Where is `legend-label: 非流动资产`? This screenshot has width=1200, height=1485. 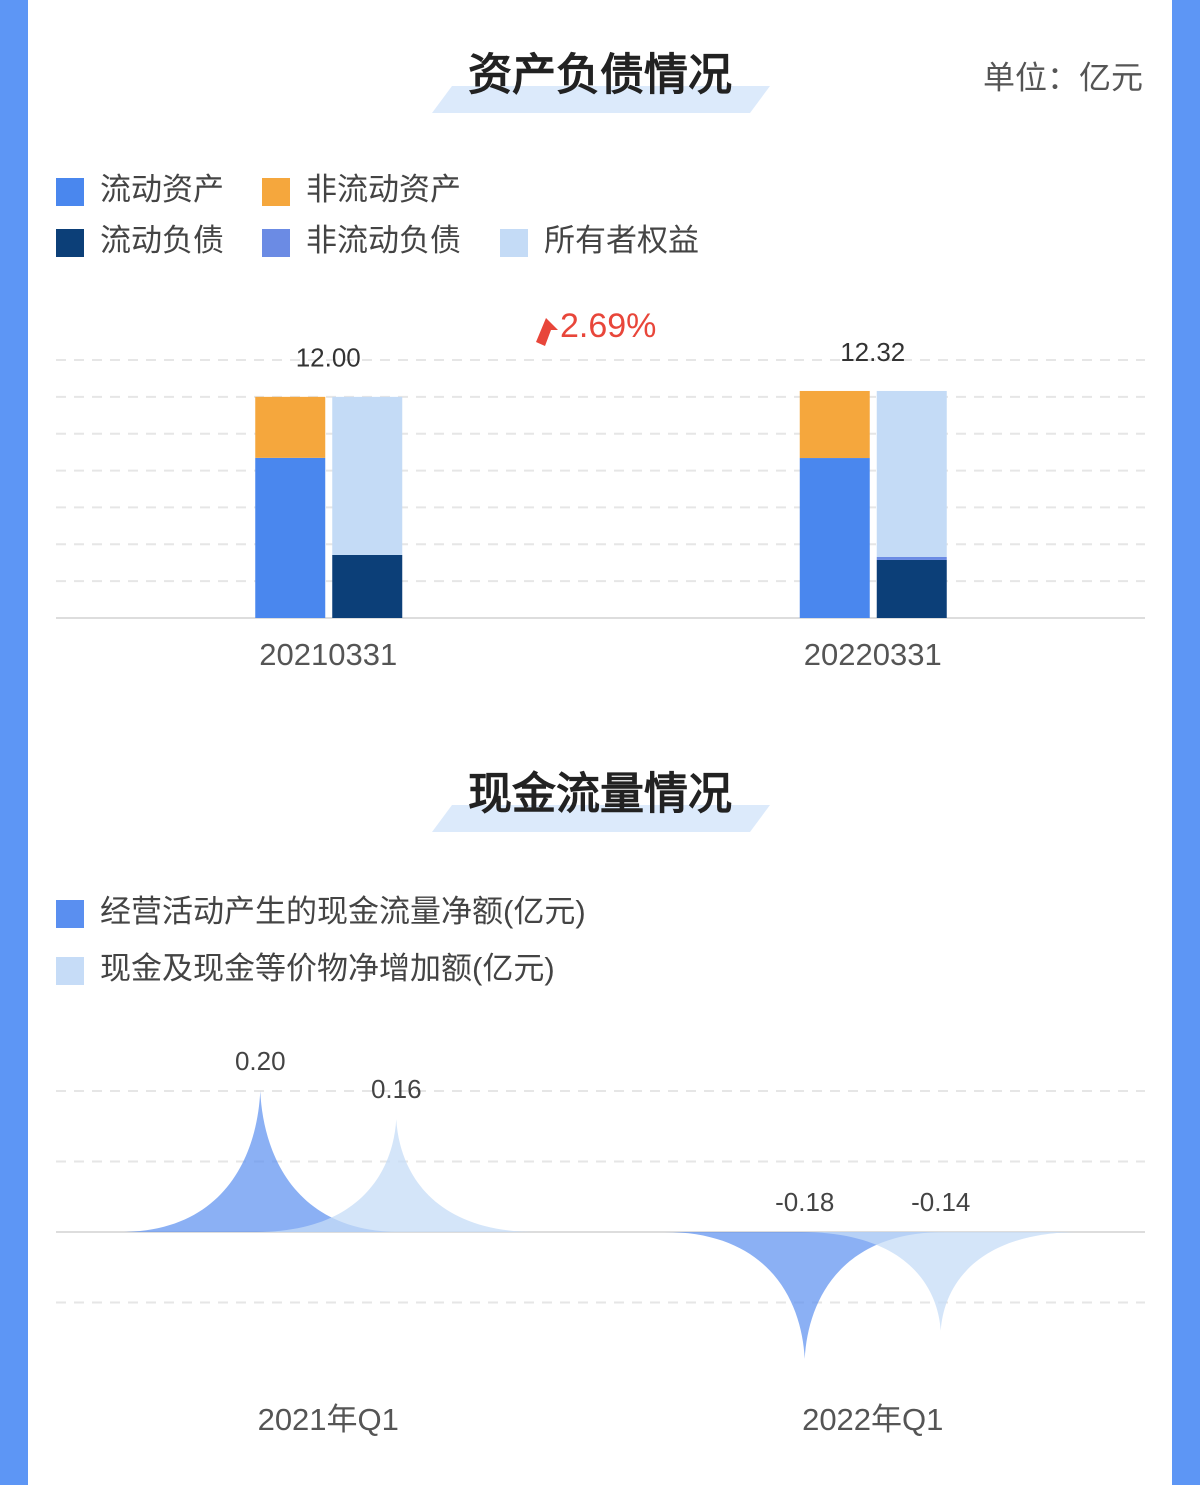 legend-label: 非流动资产 is located at coordinates (383, 189).